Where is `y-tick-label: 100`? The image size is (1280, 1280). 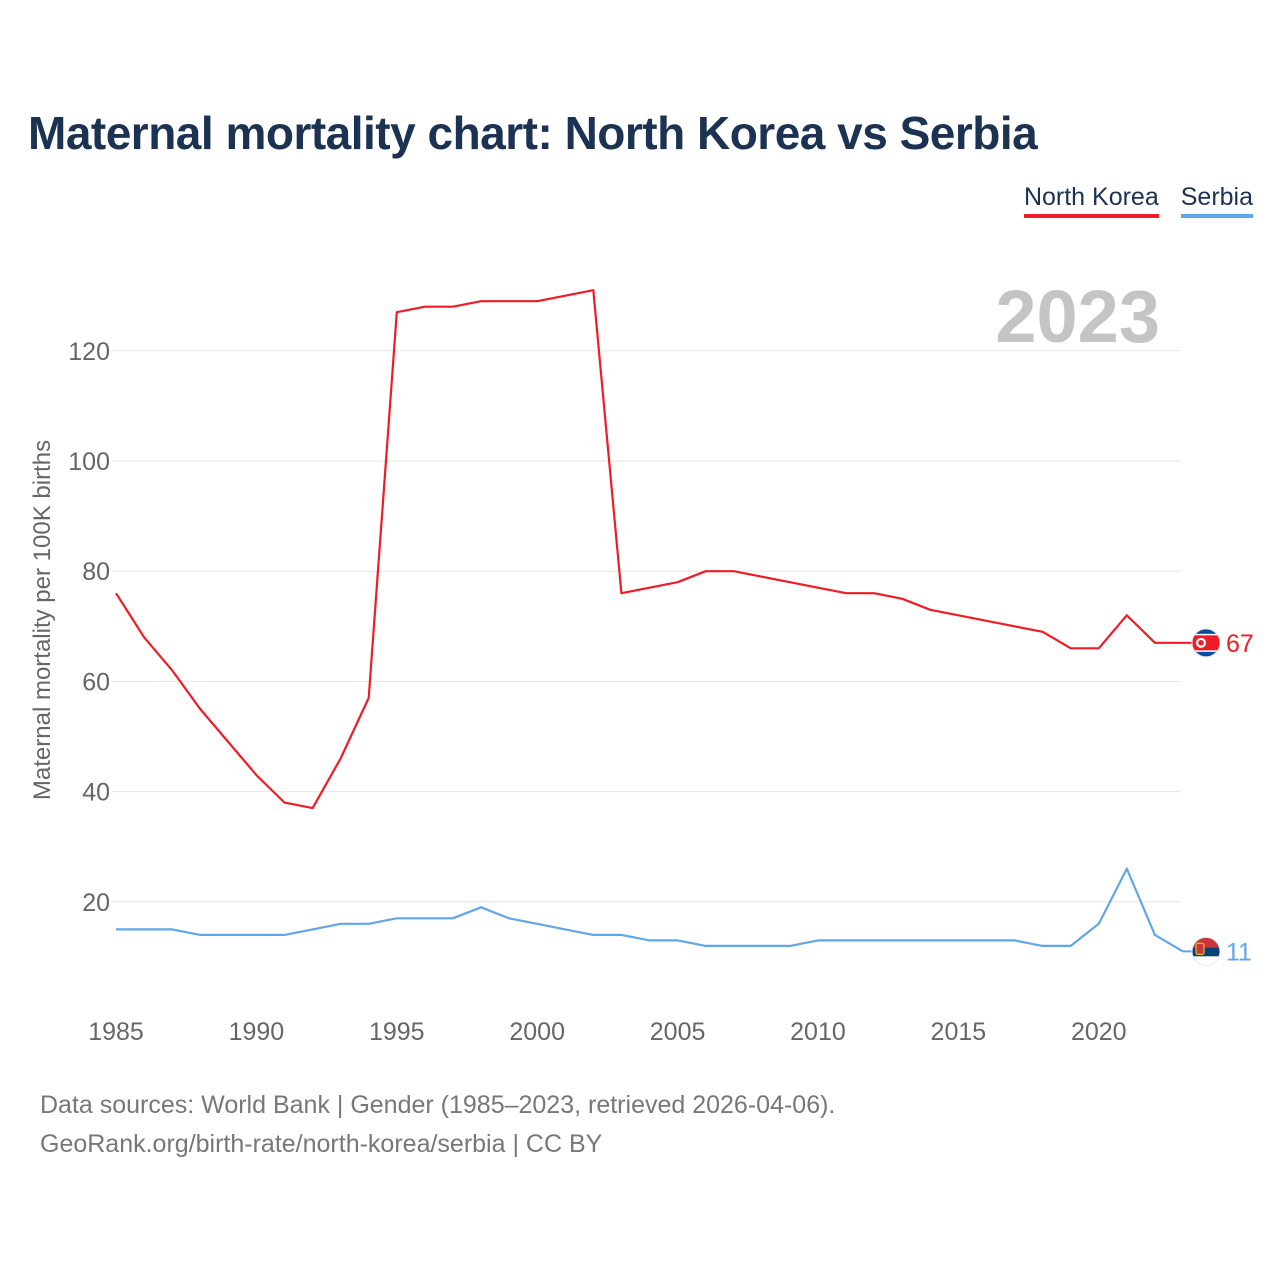 y-tick-label: 100 is located at coordinates (89, 462).